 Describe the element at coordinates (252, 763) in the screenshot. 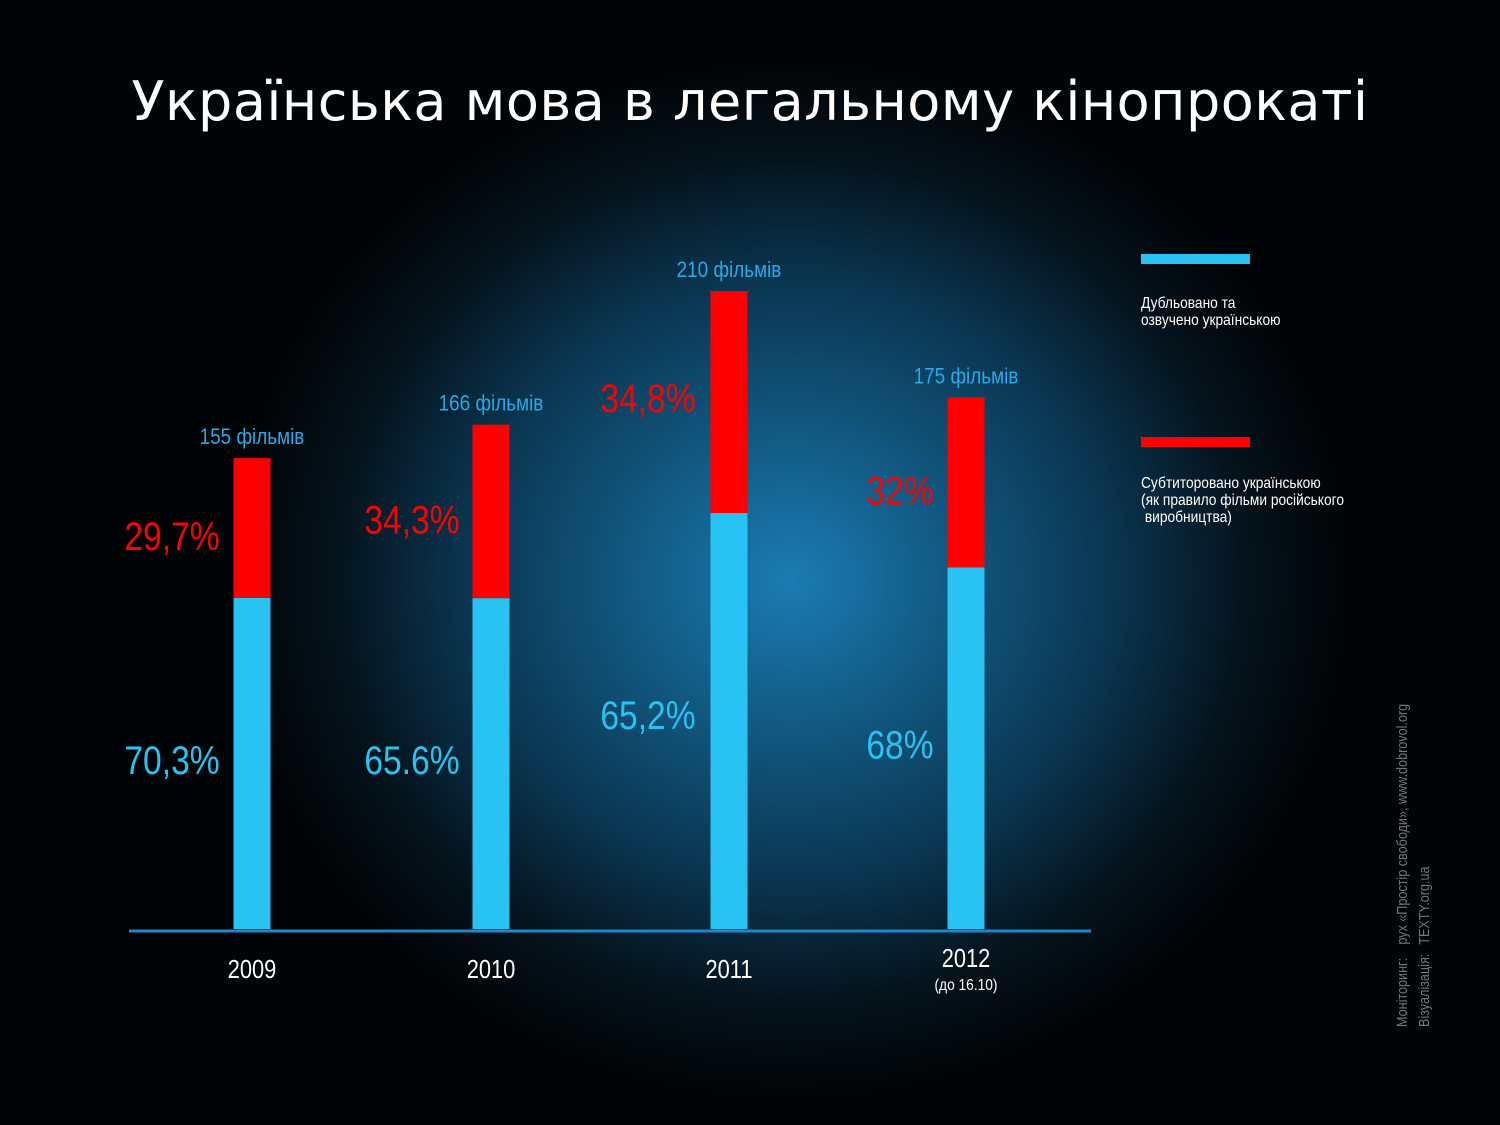

I see `bar-dubbed-2009` at that location.